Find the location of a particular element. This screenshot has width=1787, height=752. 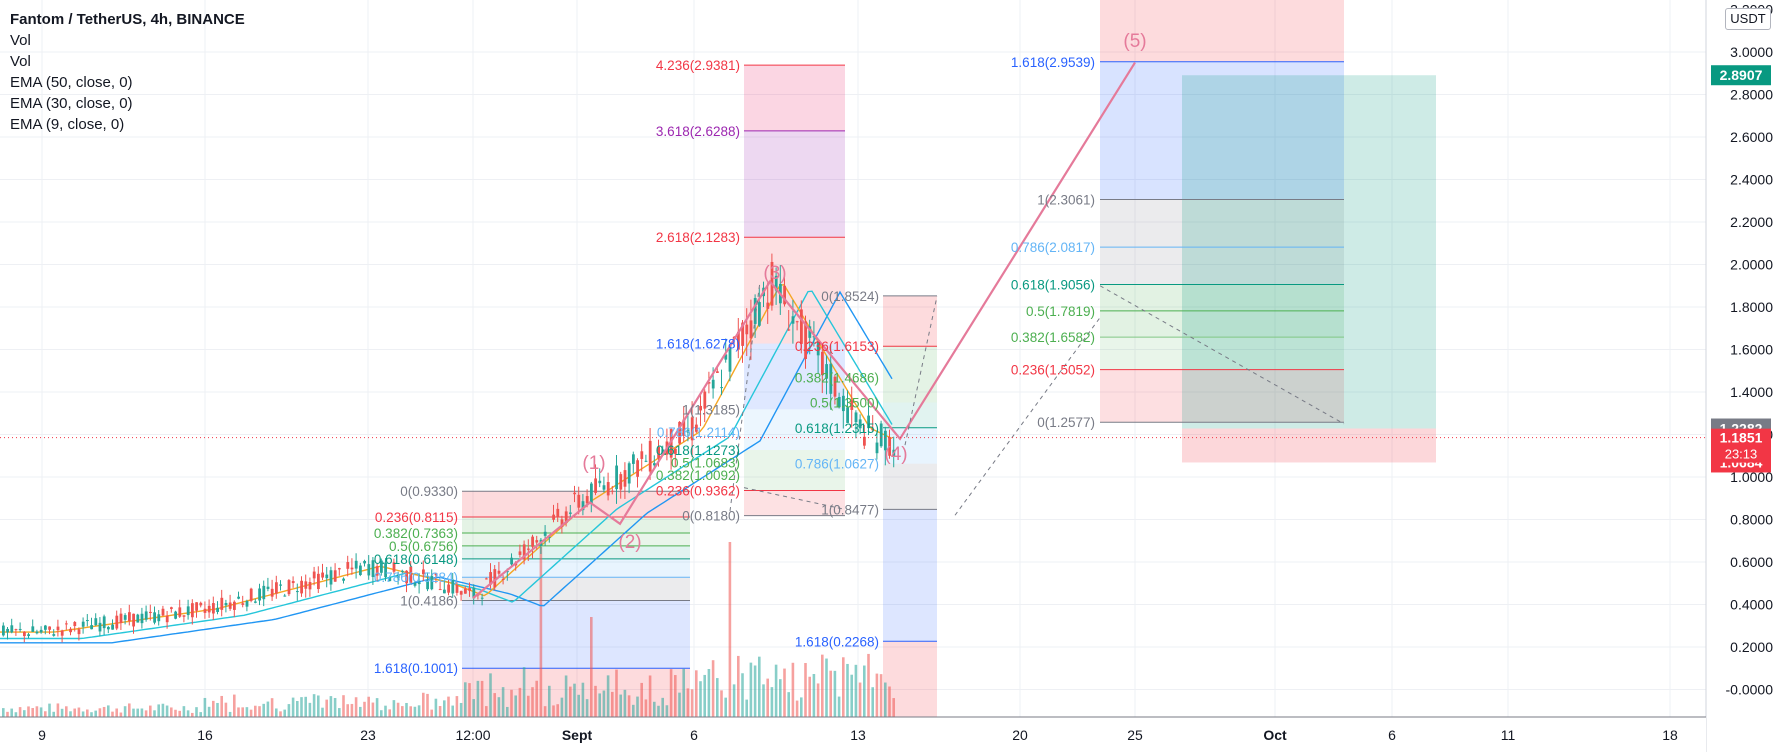

indicator-ema-30: EMA (30, close, 0) is located at coordinates (71, 103).